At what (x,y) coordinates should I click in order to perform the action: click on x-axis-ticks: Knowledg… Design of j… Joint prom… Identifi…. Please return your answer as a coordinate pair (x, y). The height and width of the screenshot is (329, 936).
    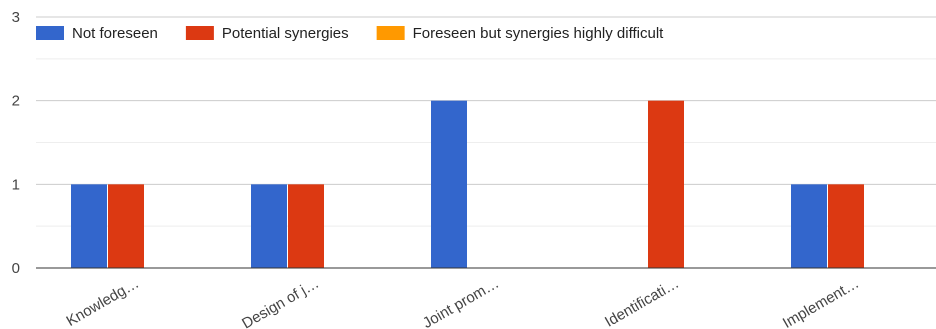
    Looking at the image, I should click on (462, 302).